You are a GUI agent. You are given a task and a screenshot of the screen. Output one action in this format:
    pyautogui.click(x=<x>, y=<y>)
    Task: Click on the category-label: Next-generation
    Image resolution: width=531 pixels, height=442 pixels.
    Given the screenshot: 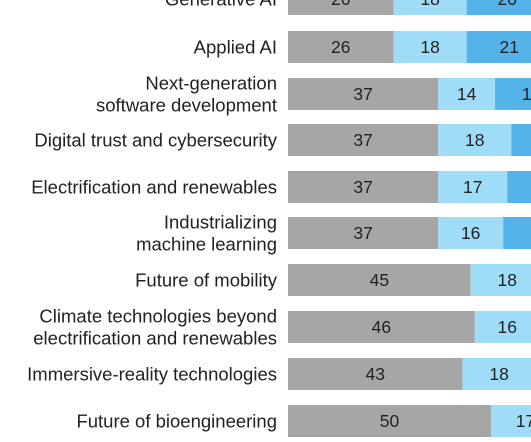 What is the action you would take?
    pyautogui.click(x=211, y=83)
    